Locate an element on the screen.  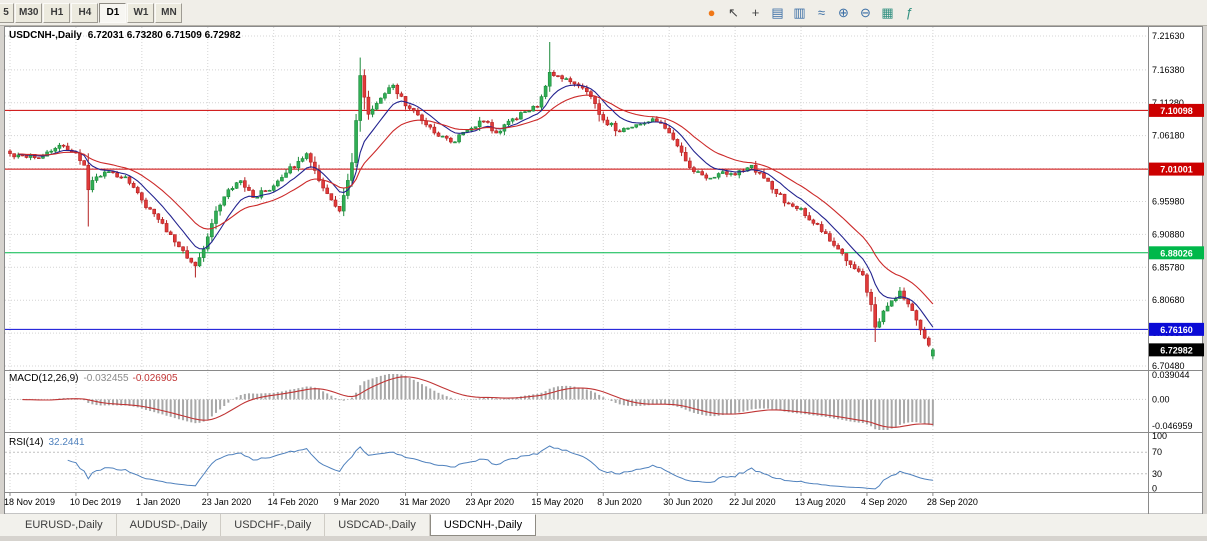
rsi-label: RSI(14) 32.2441 is located at coordinates (47, 442).